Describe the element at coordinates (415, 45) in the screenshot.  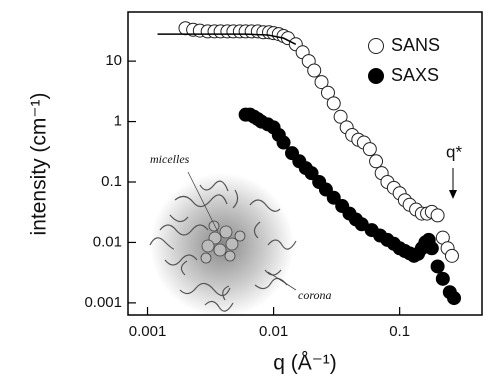
I see `legend-label: SANS` at that location.